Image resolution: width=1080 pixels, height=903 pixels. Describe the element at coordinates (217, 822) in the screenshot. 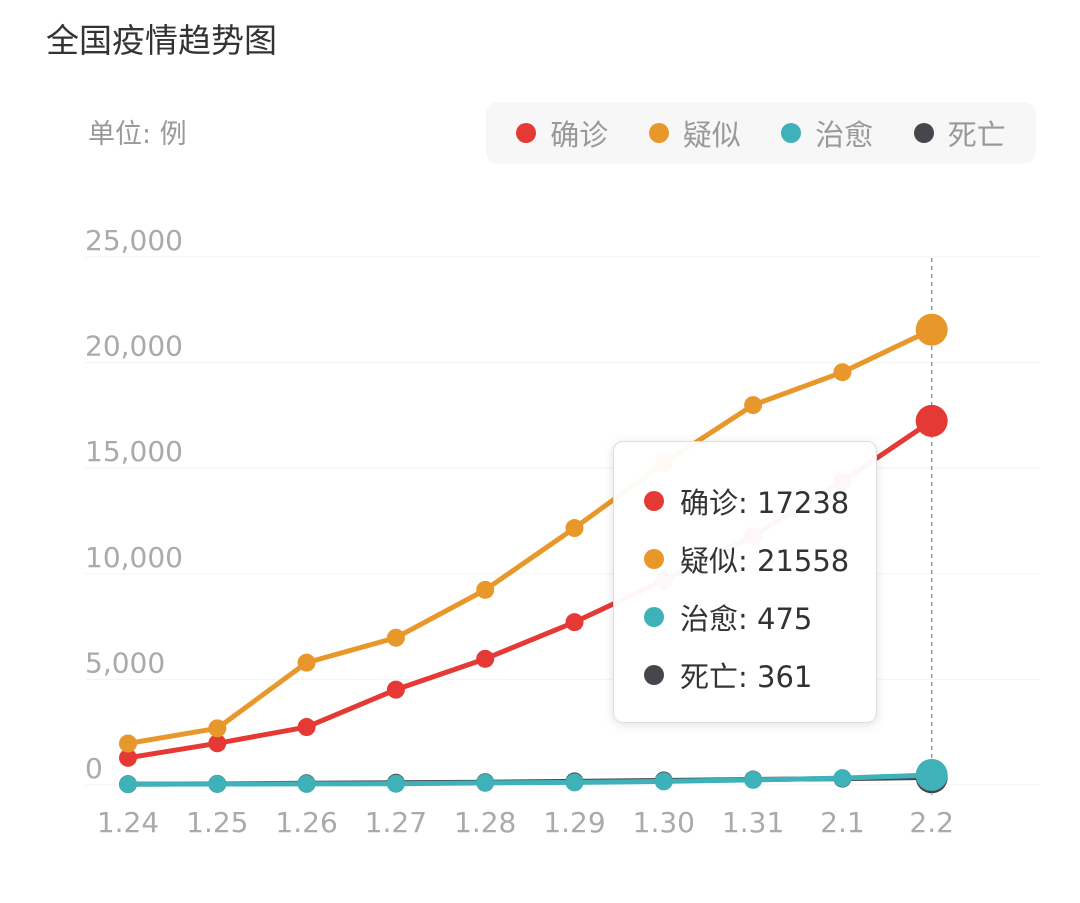

I see `x-tick-label: 1.25` at that location.